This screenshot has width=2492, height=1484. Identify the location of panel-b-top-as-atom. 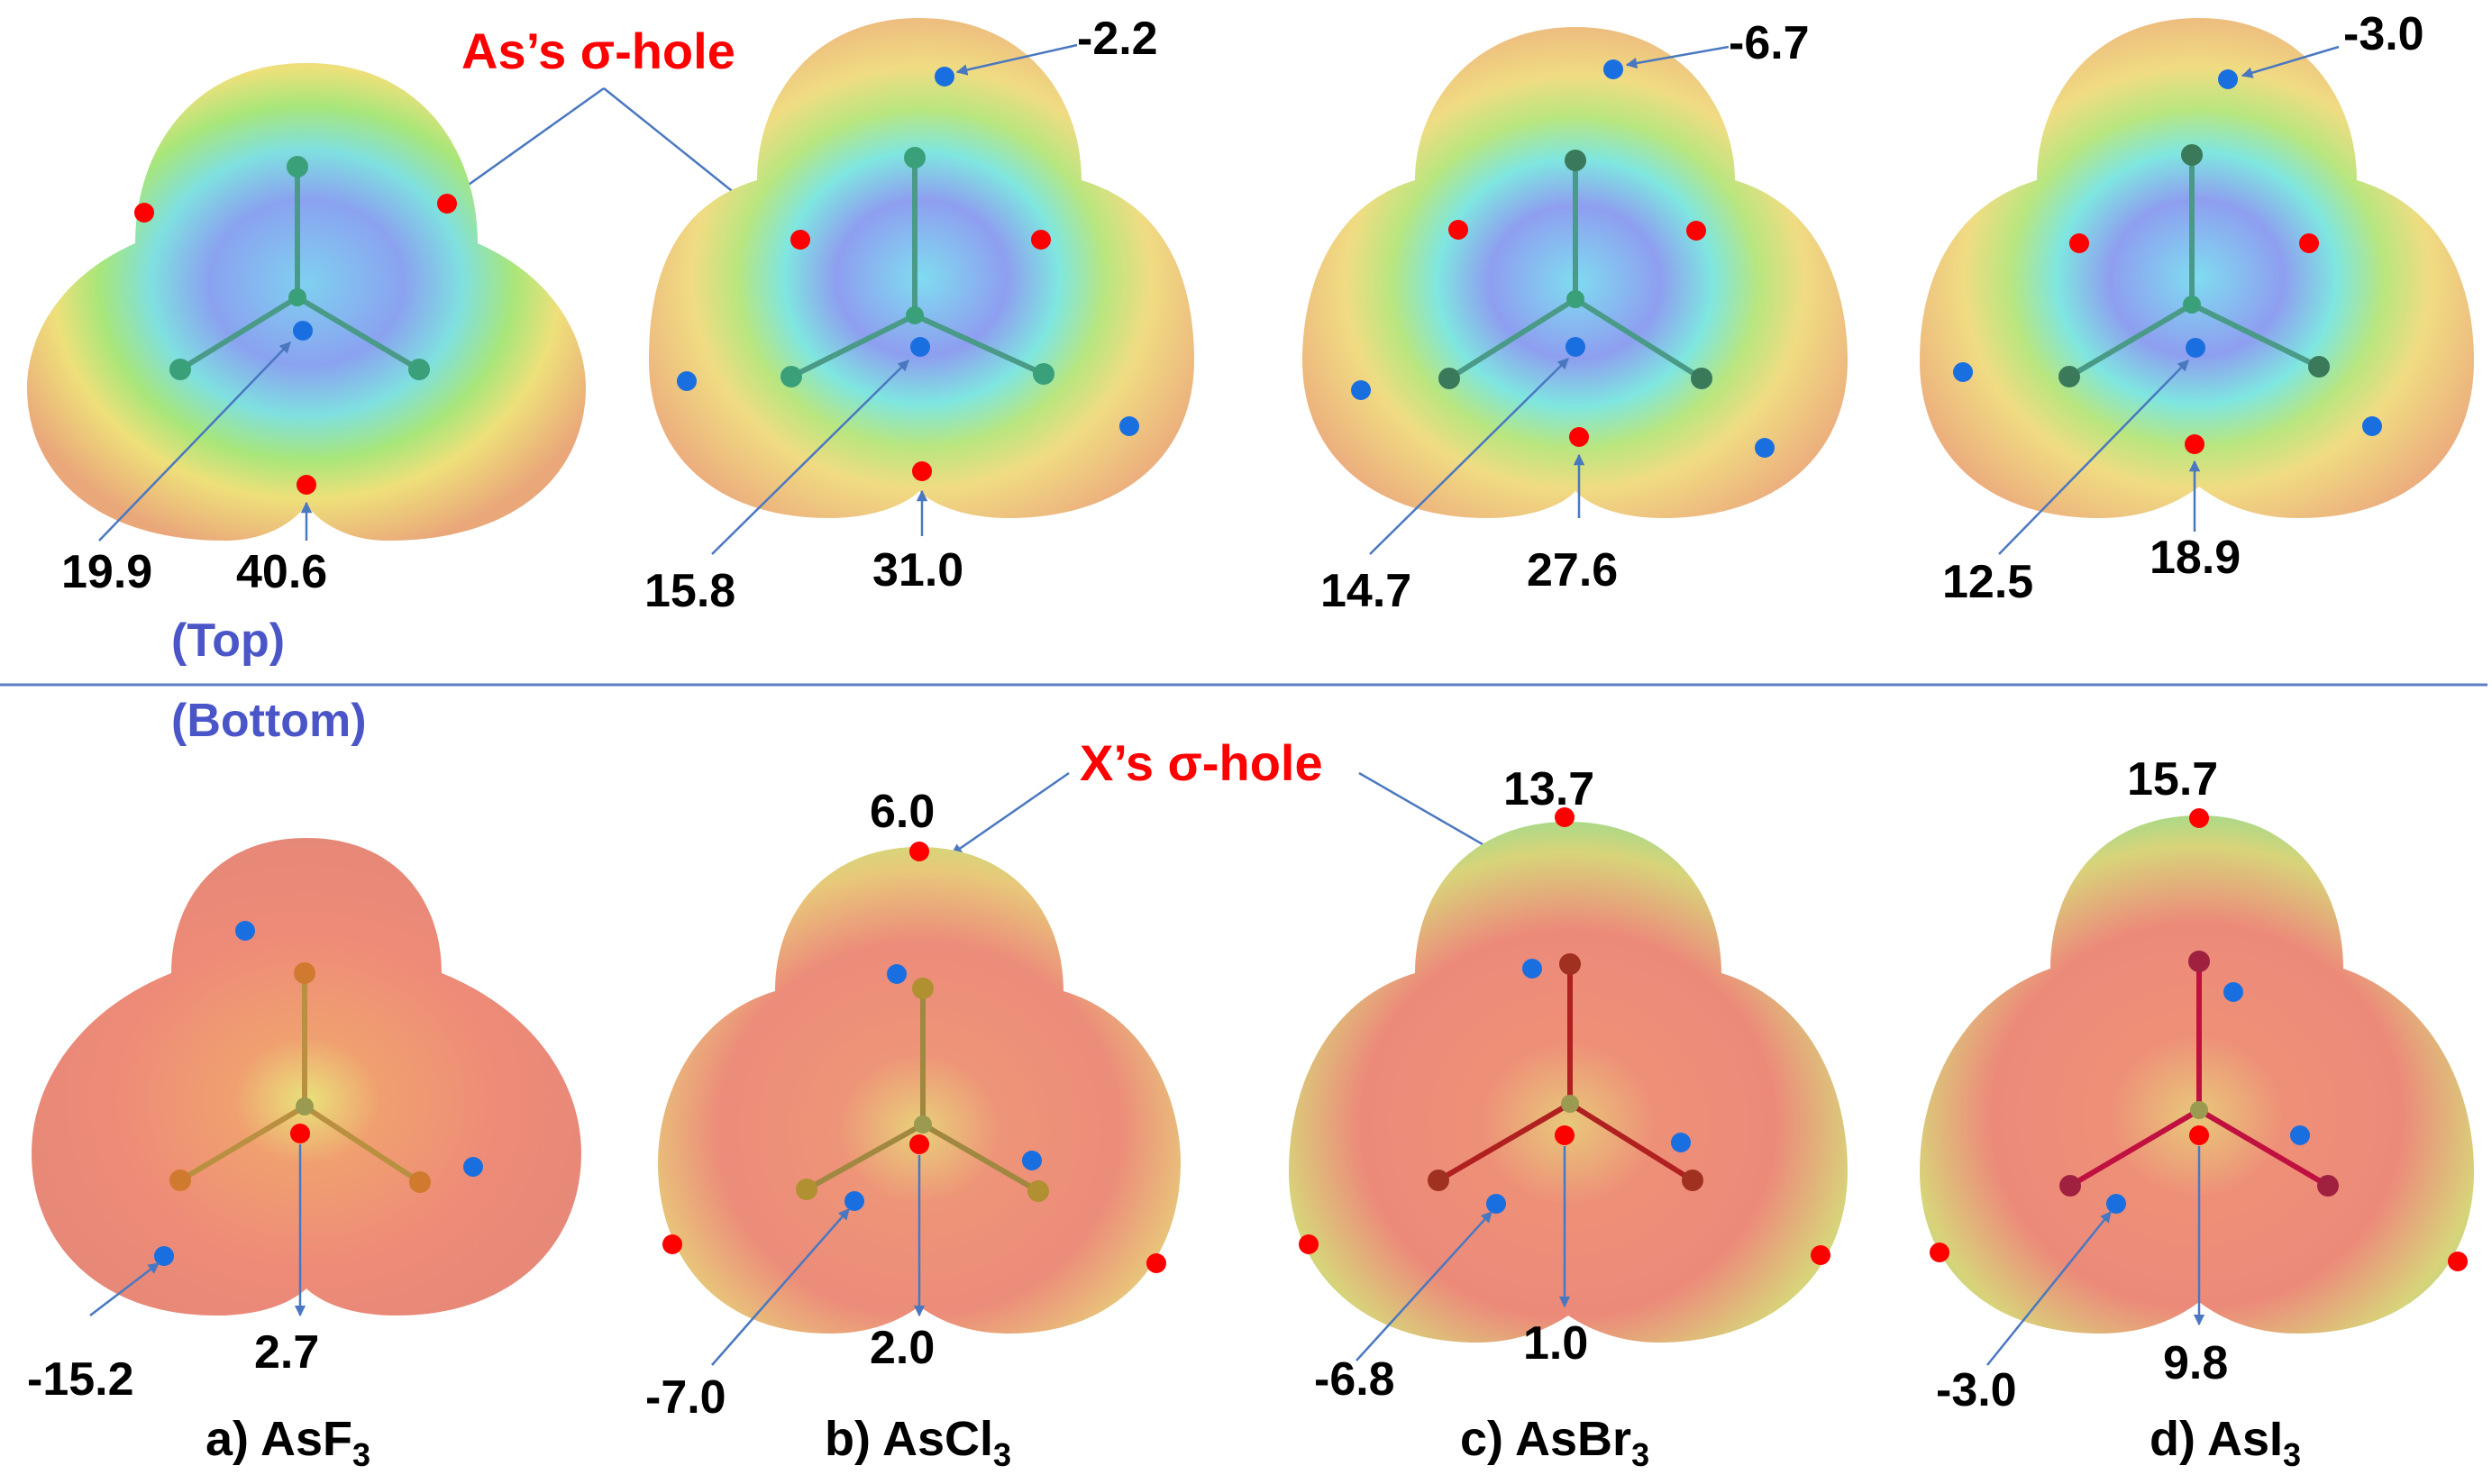
(915, 315).